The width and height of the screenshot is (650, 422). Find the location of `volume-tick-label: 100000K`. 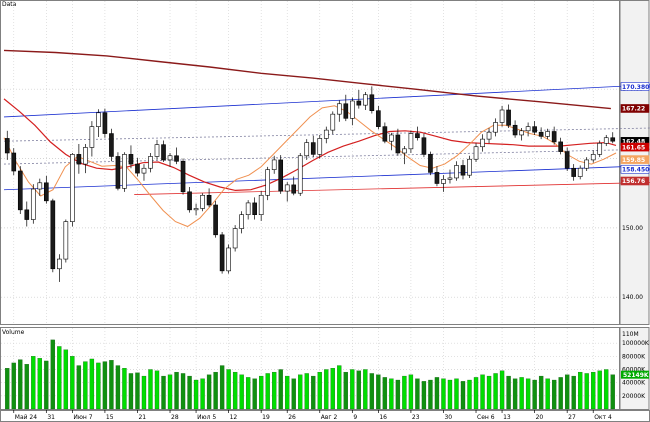

volume-tick-label: 100000K is located at coordinates (636, 343).